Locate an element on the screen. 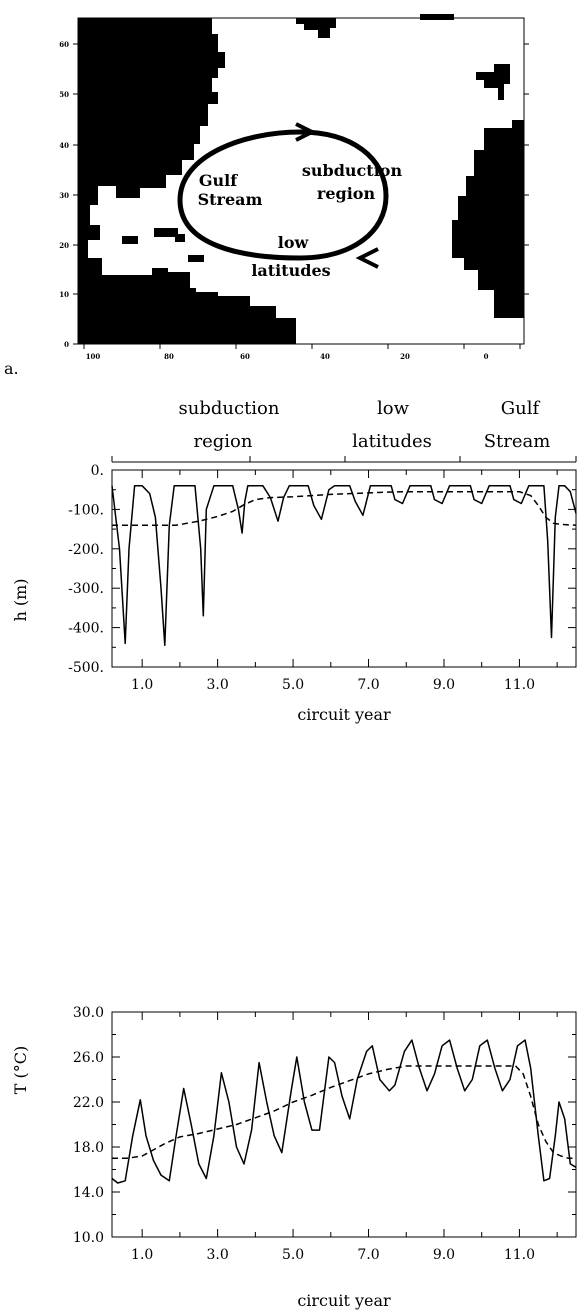 This screenshot has width=578, height=1315. h-x-tick-label: 3.0 is located at coordinates (217, 685).